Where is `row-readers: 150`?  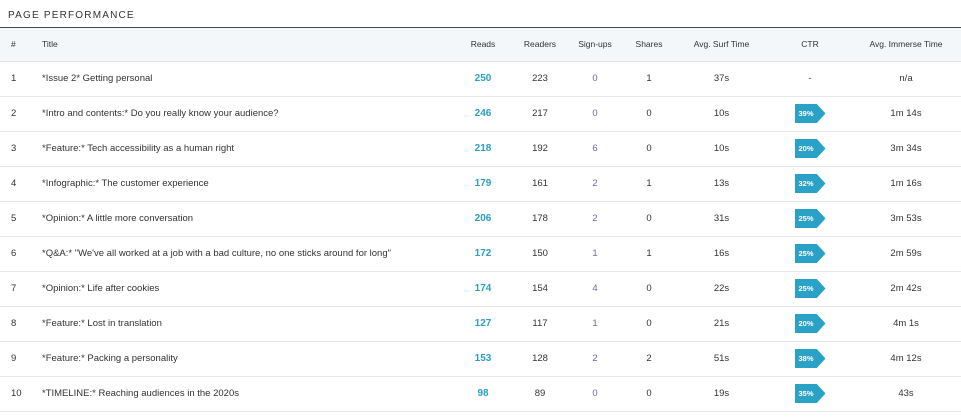
row-readers: 150 is located at coordinates (540, 254).